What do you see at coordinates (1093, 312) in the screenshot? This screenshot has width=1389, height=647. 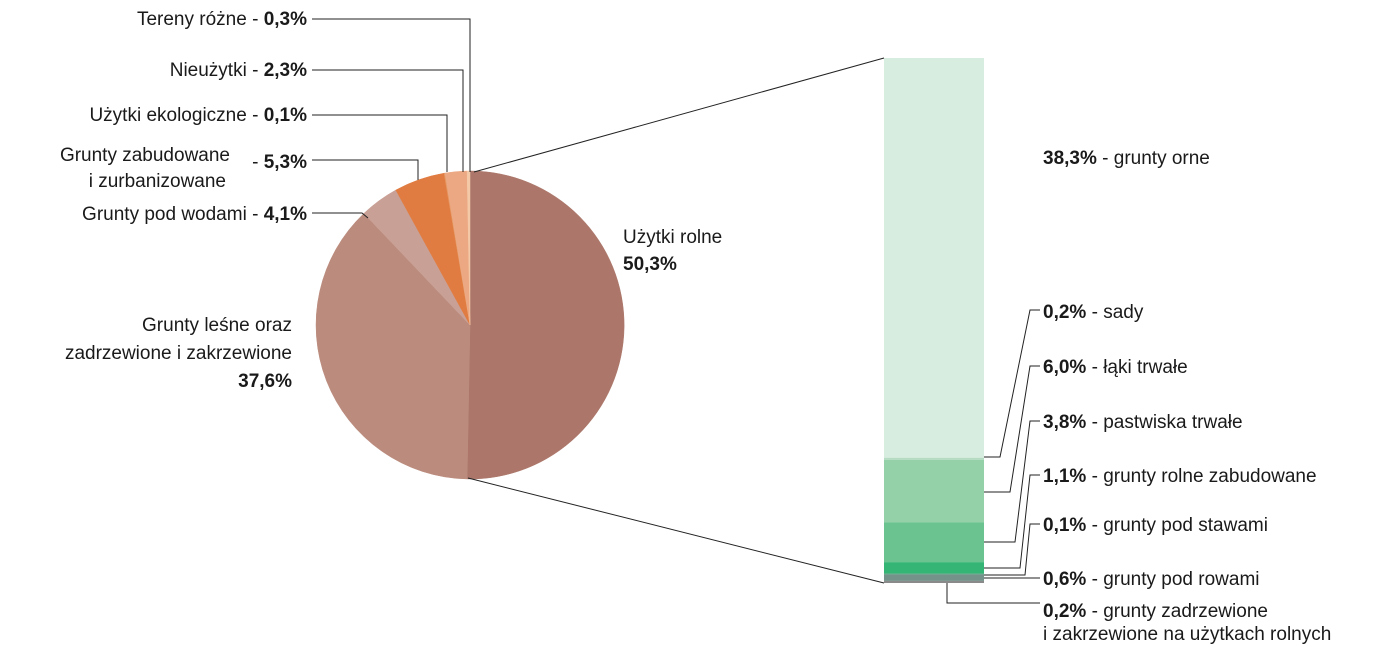 I see `label-sady: 0,2% - sady` at bounding box center [1093, 312].